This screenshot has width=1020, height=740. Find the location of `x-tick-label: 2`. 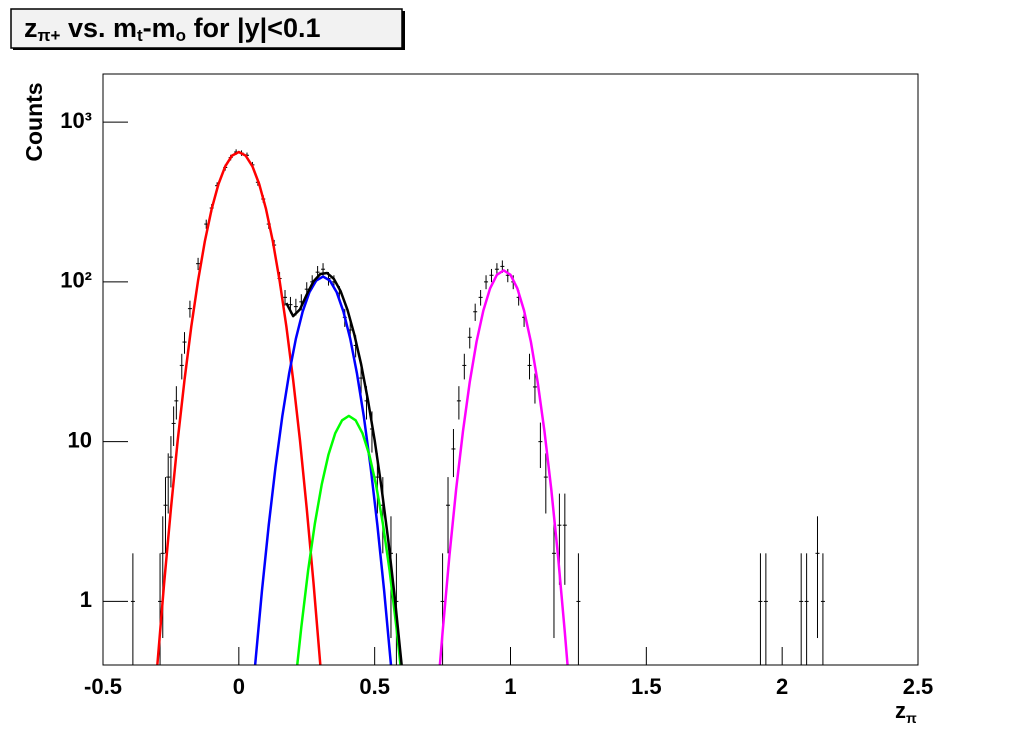

x-tick-label: 2 is located at coordinates (782, 686).